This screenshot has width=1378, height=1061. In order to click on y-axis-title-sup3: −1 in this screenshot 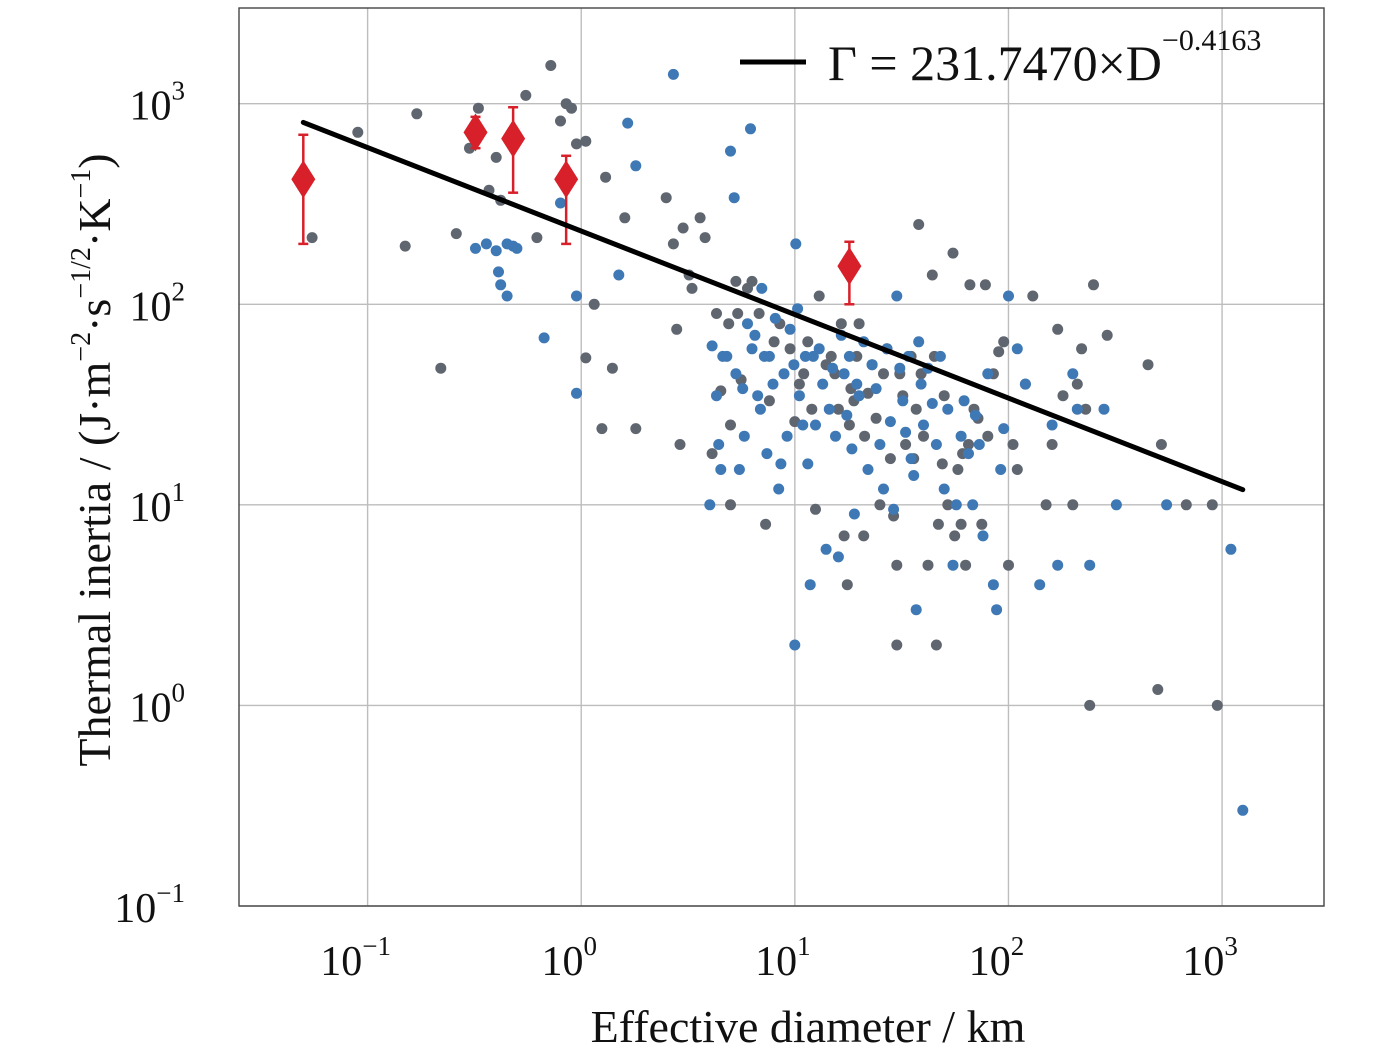, I will do `click(81, 184)`.